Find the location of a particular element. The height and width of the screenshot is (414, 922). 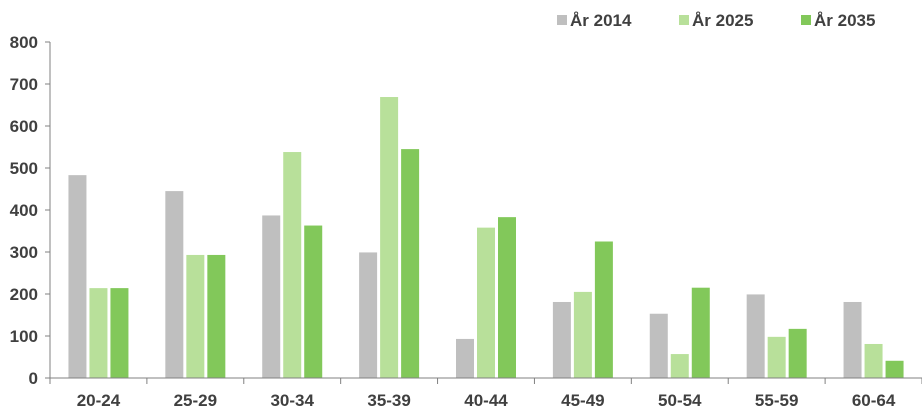

y-tick-label: 600 is located at coordinates (24, 126).